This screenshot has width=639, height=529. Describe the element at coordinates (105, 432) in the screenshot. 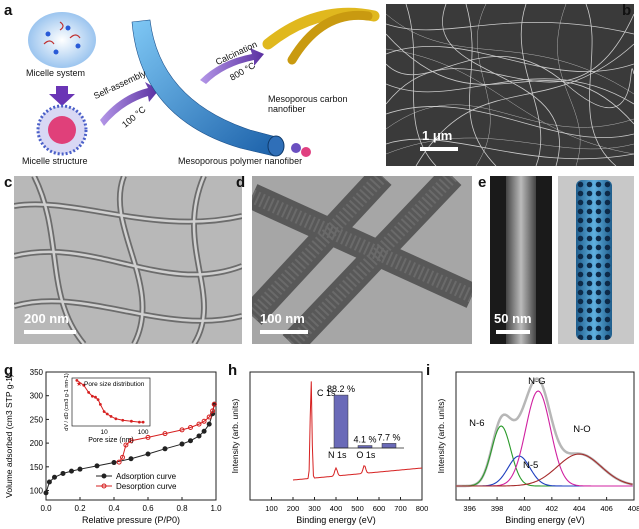

I see `inset-x-tick-label: 10` at that location.